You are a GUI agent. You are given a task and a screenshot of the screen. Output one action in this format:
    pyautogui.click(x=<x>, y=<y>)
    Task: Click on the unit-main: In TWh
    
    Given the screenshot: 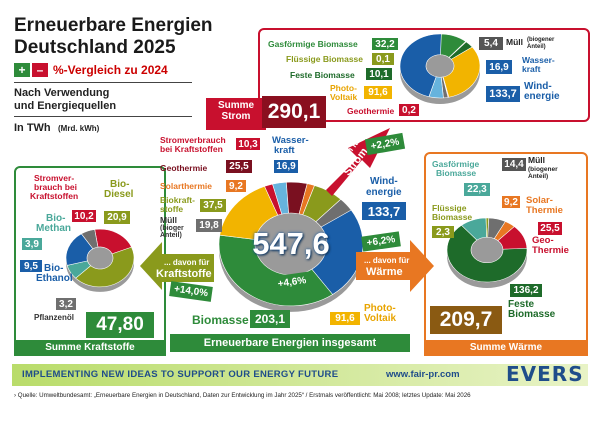 What is the action you would take?
    pyautogui.click(x=32, y=128)
    